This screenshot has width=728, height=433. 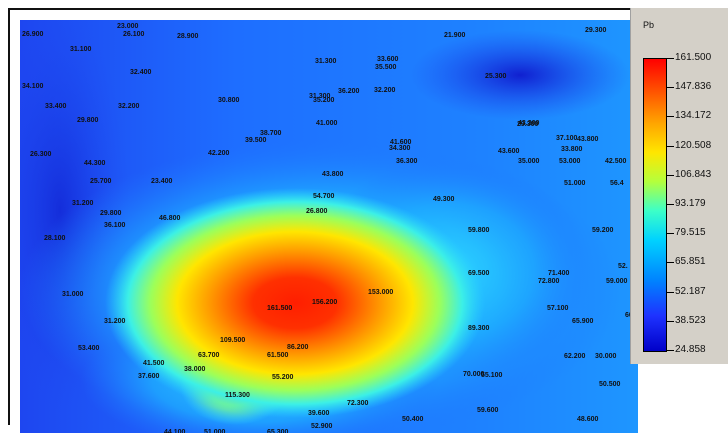 I want to click on sample-point-label: 32.200, so click(x=385, y=90).